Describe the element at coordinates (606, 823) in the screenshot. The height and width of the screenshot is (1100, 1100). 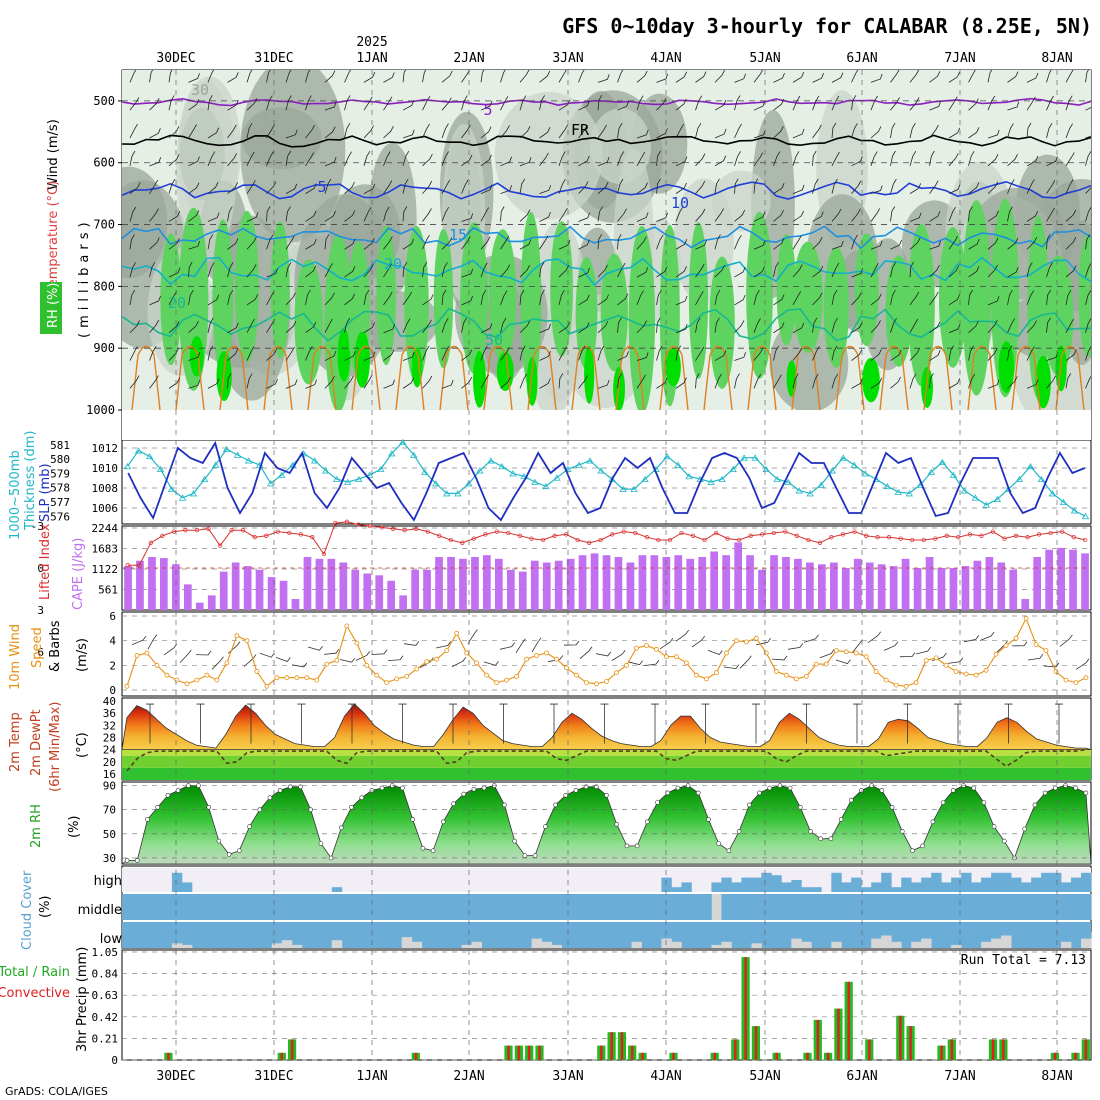
I see `rh-panel` at that location.